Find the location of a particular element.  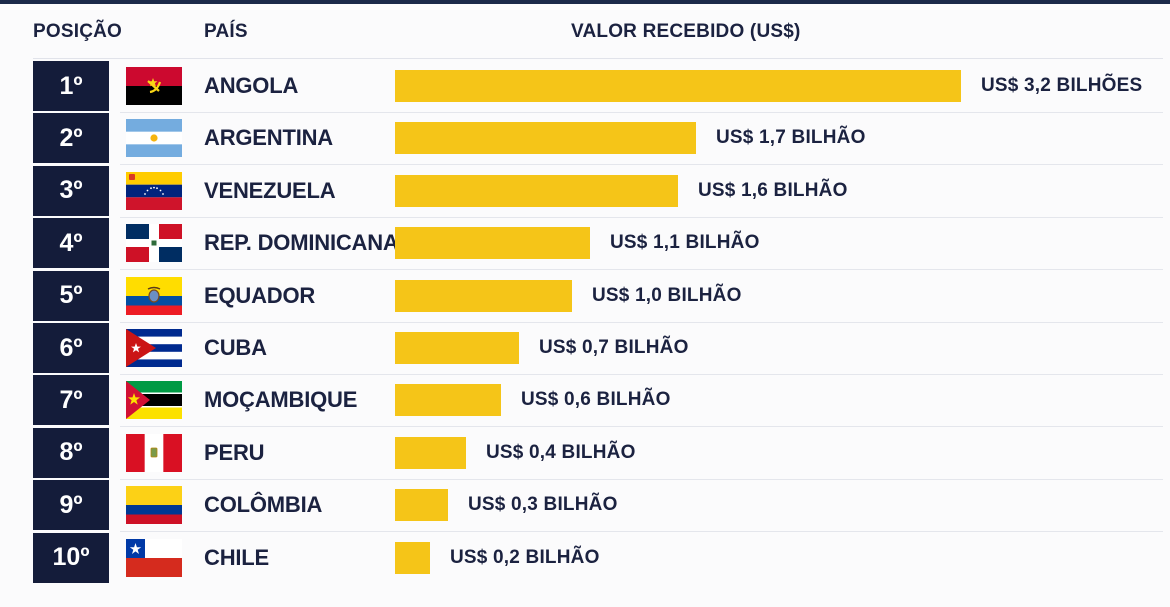

rank-badge: 5º is located at coordinates (71, 295).